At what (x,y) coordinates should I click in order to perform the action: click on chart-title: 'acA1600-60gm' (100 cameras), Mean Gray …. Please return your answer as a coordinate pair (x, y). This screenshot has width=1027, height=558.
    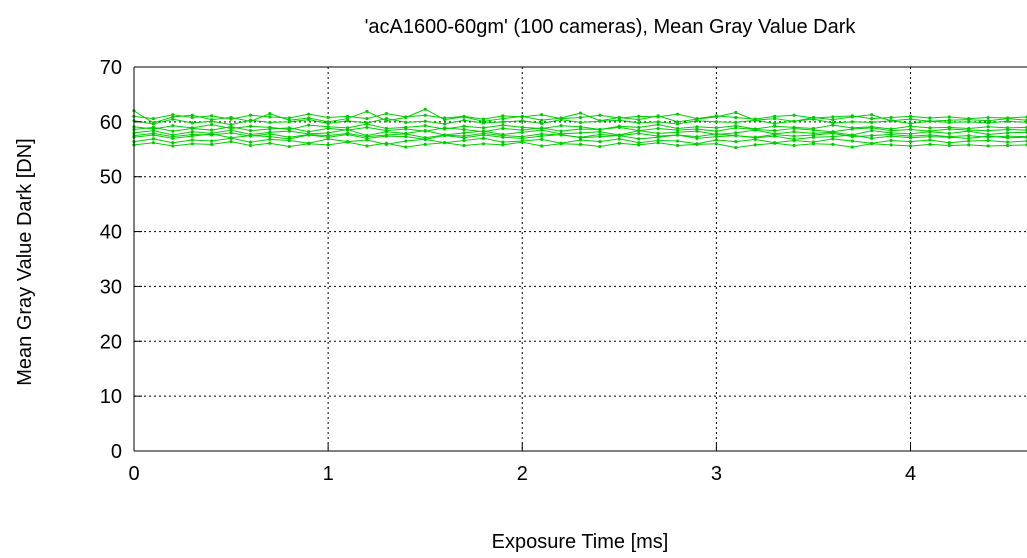
    Looking at the image, I should click on (611, 27).